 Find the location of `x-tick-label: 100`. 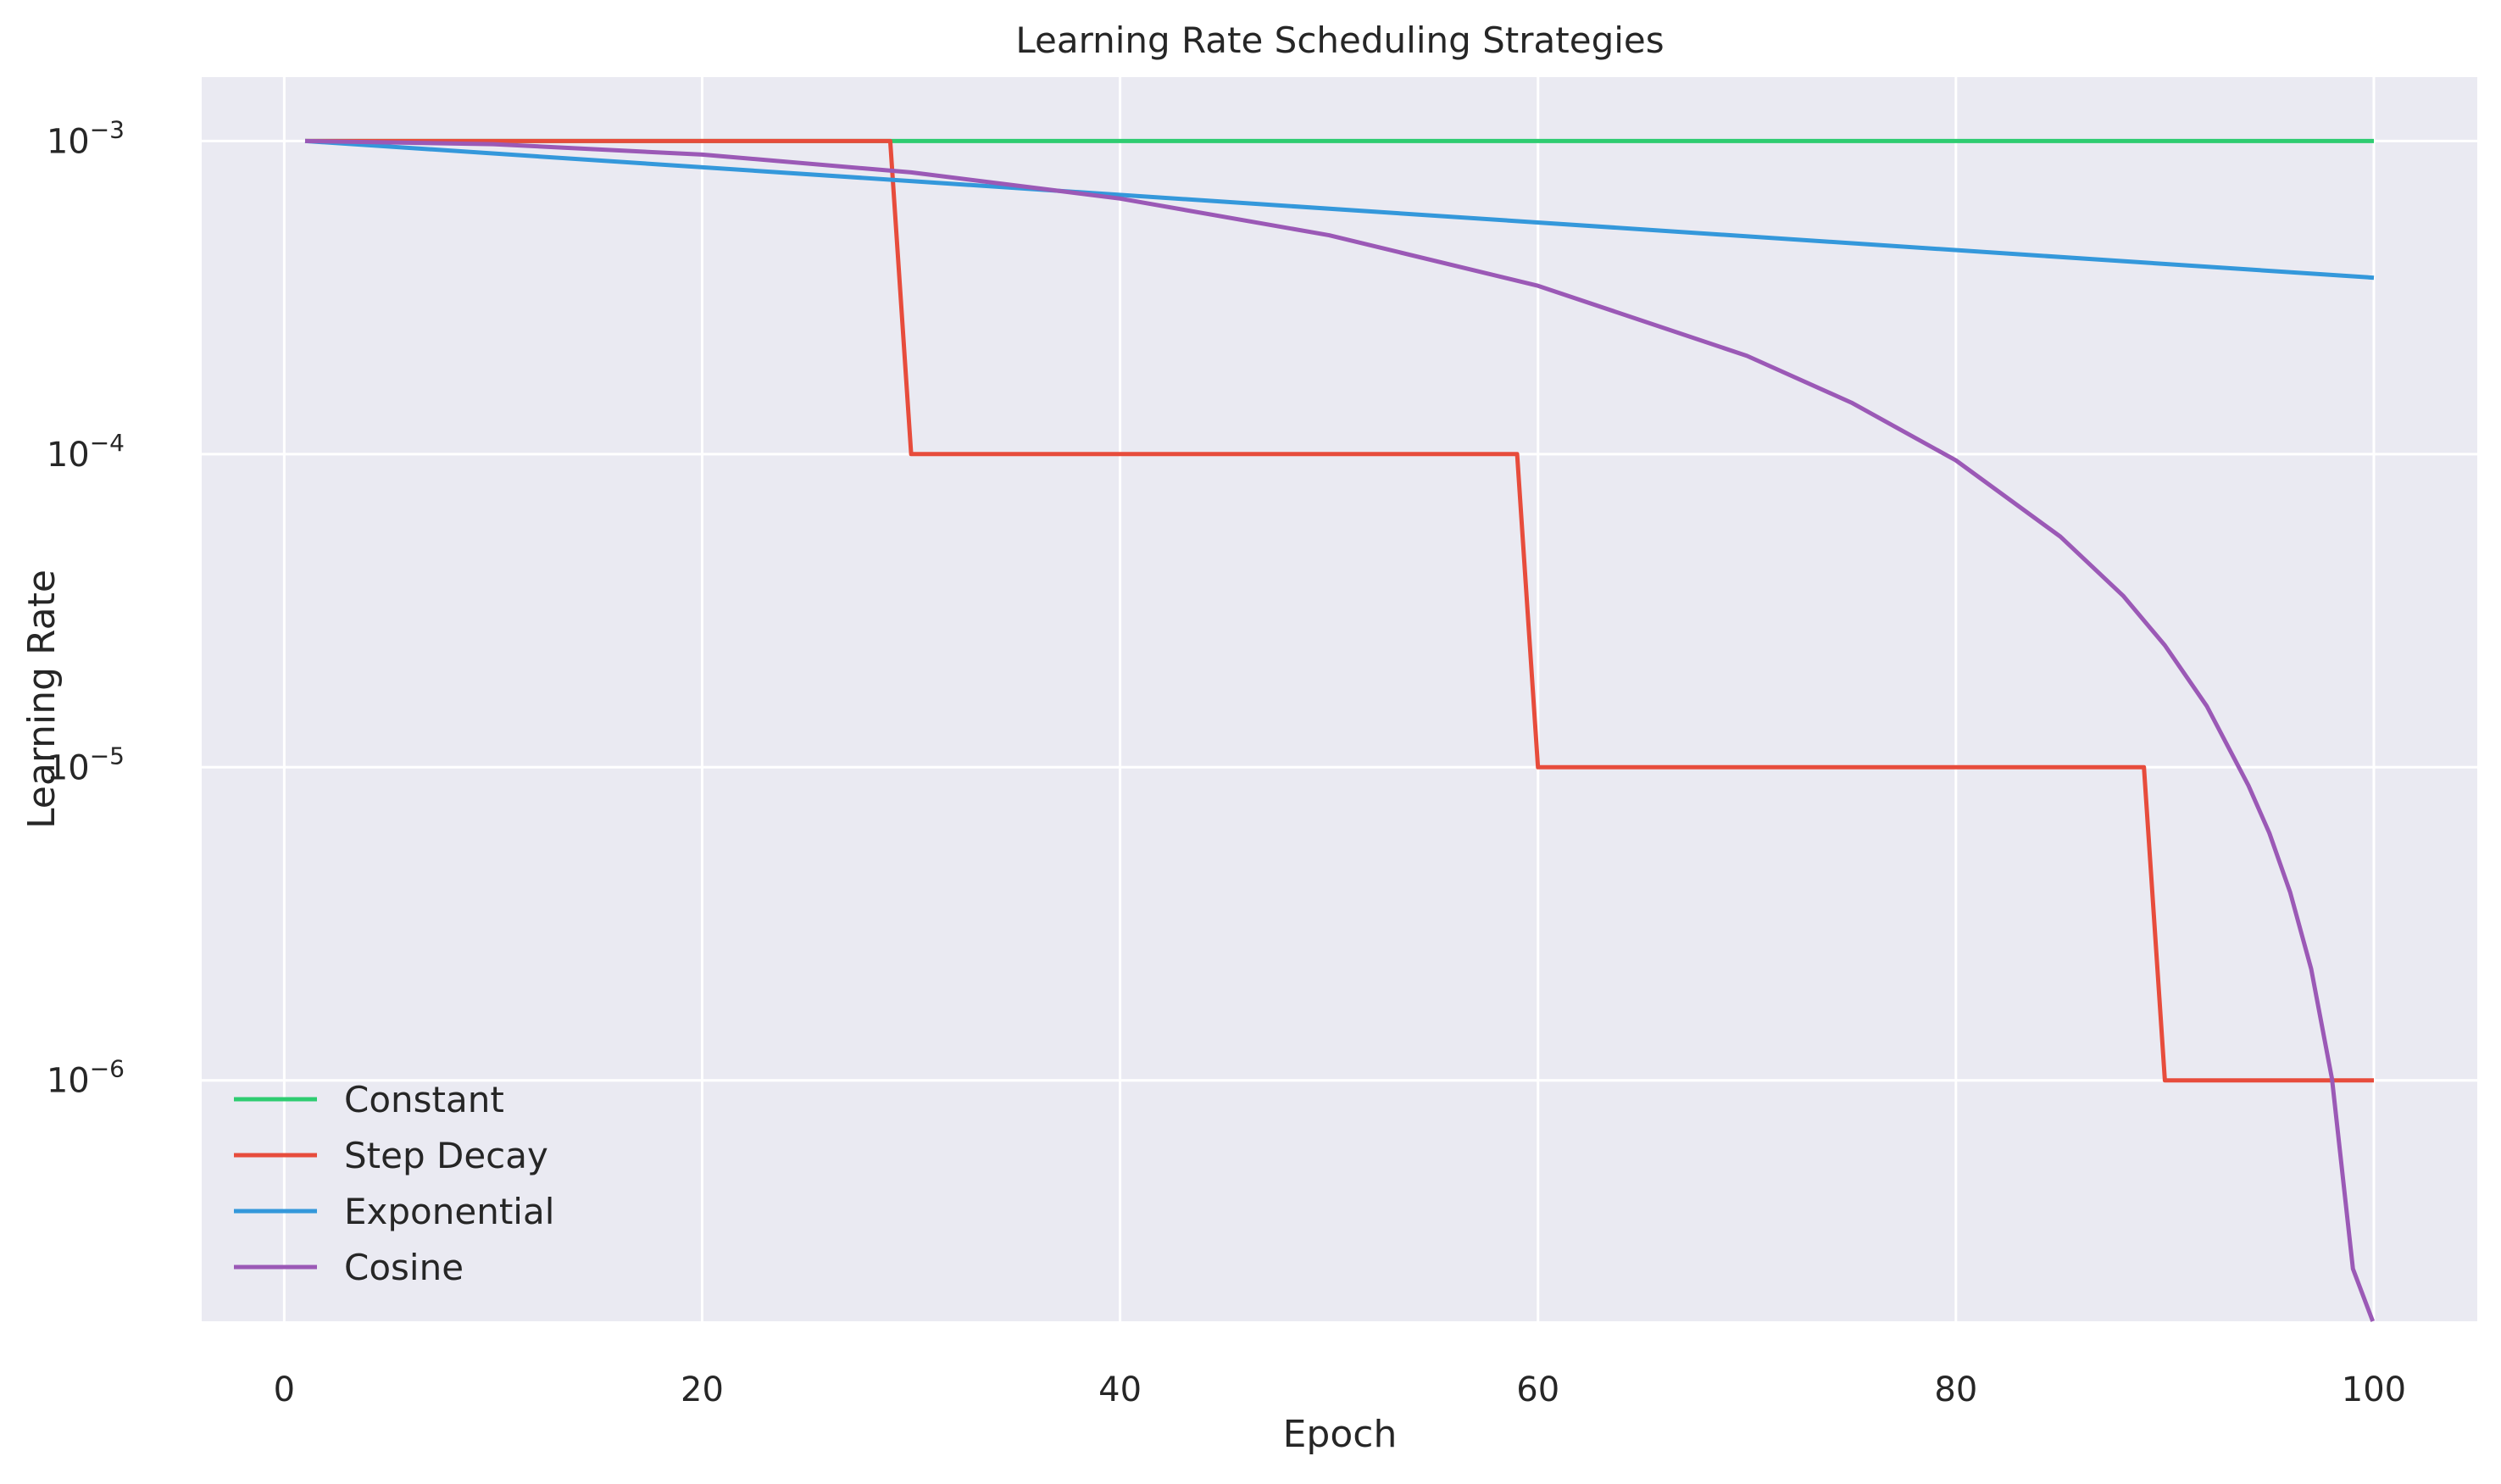

x-tick-label: 100 is located at coordinates (2374, 1390).